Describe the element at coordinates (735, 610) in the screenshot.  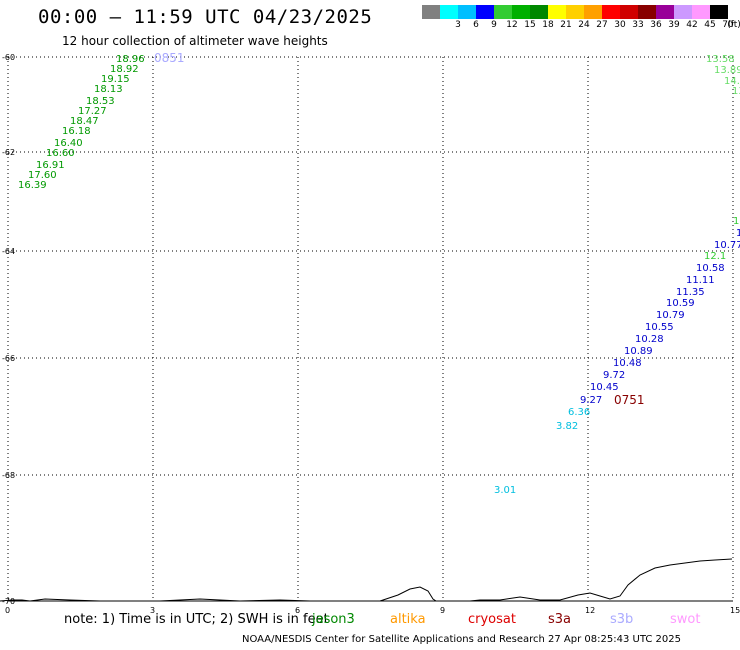
I see `lon-label: 15` at that location.